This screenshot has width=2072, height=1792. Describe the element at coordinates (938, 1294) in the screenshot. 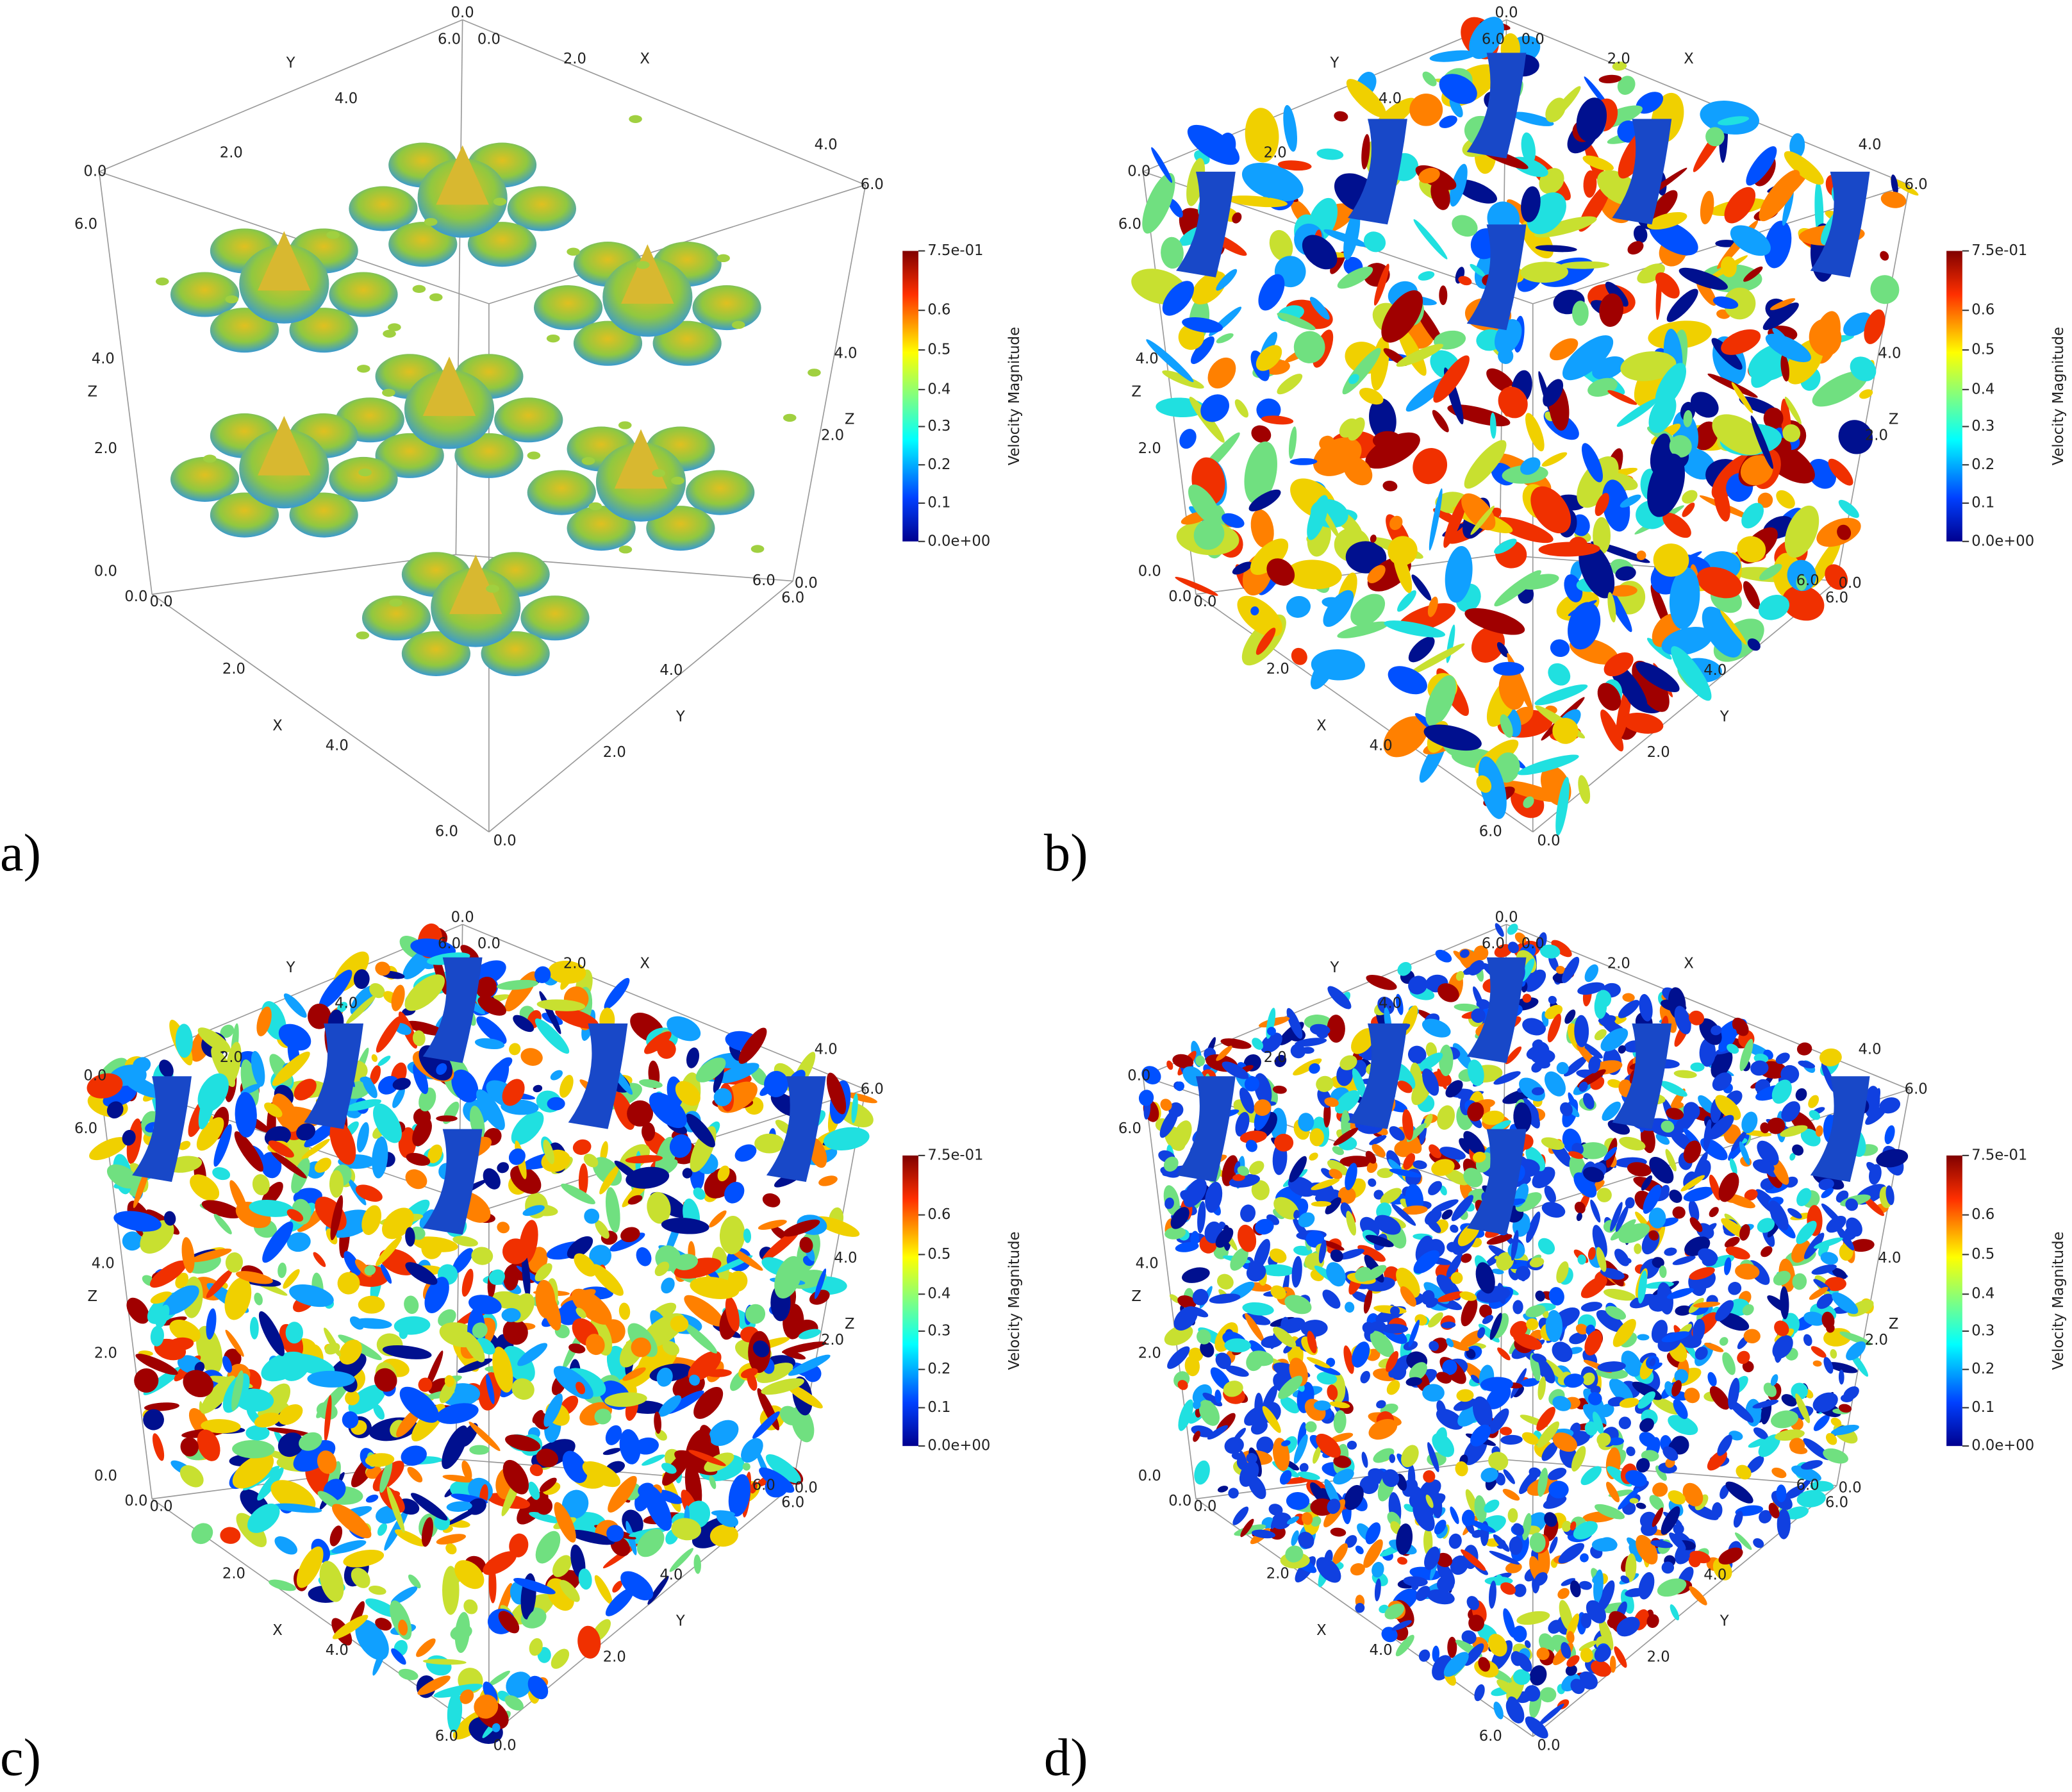

I see `colorbar-tick-label: 0.4` at that location.